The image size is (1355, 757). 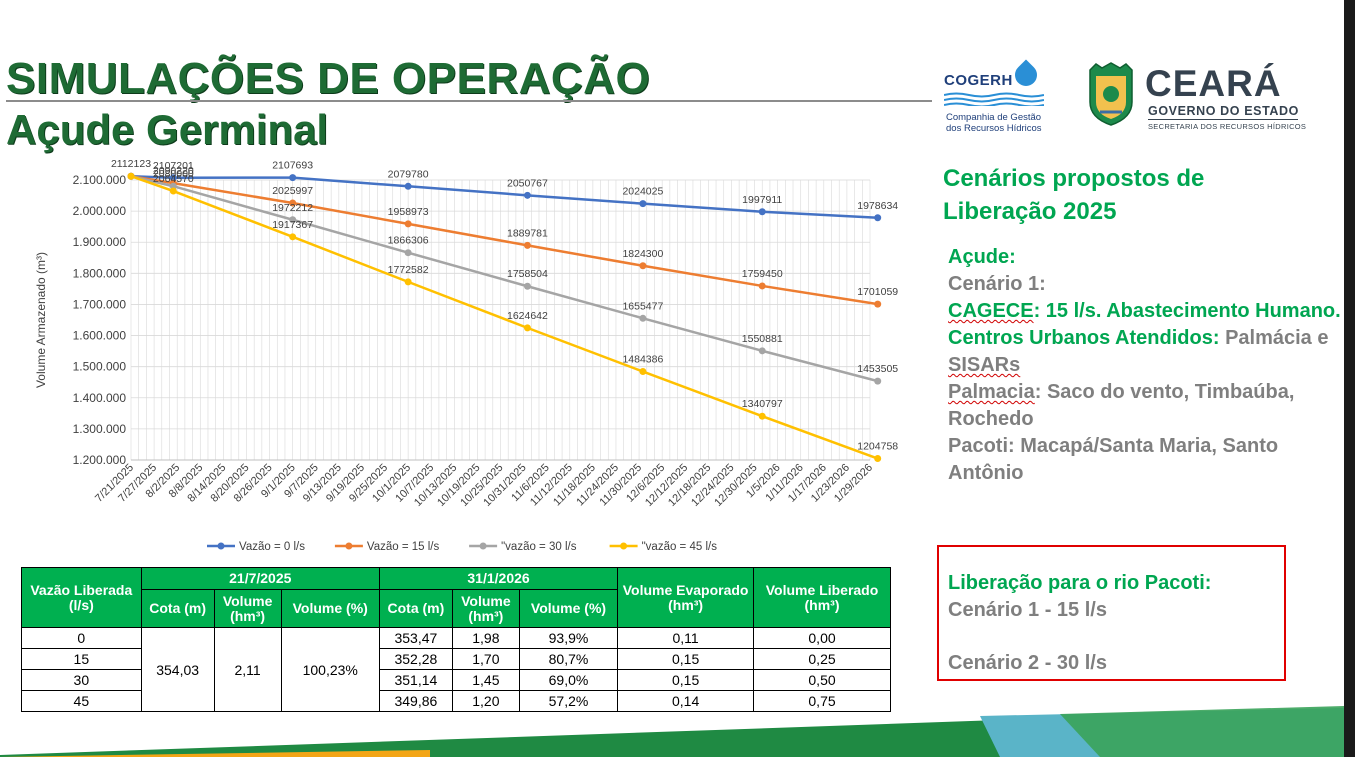 I want to click on header-volume: Volume (hm³), so click(x=247, y=608).